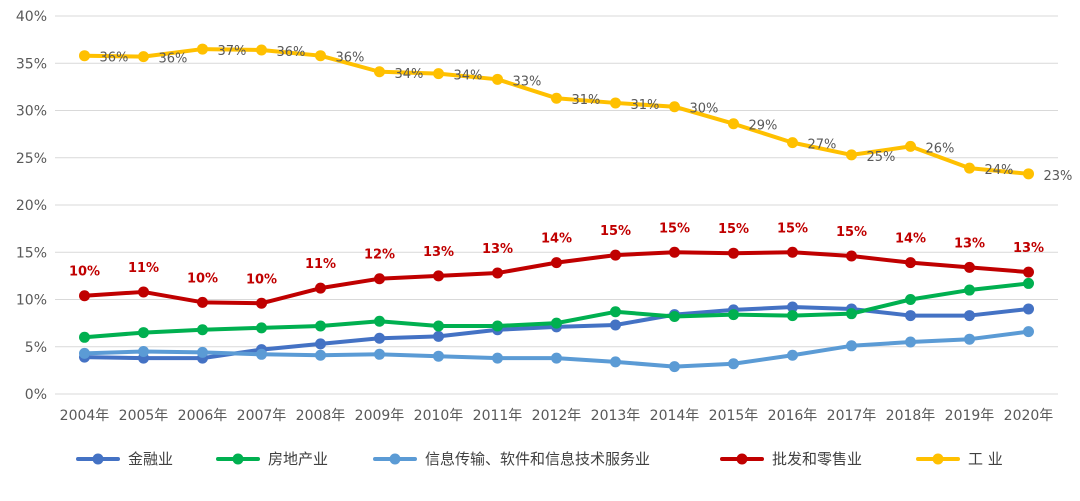  I want to click on data-label: 33%, so click(527, 81).